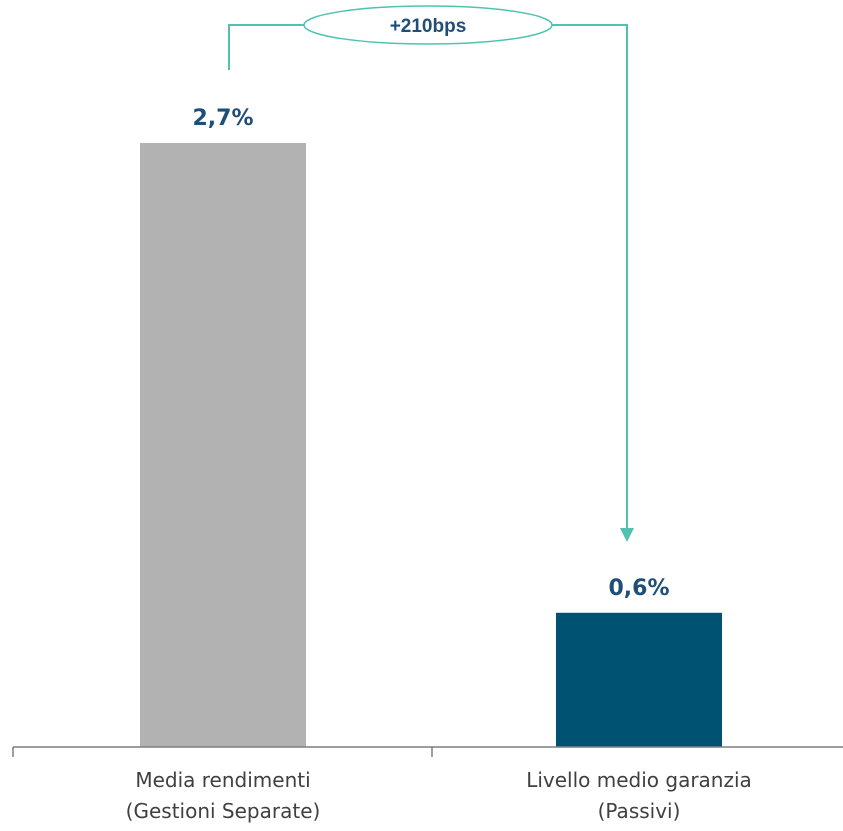  Describe the element at coordinates (222, 118) in the screenshot. I see `value-label-1: 2,7%` at that location.